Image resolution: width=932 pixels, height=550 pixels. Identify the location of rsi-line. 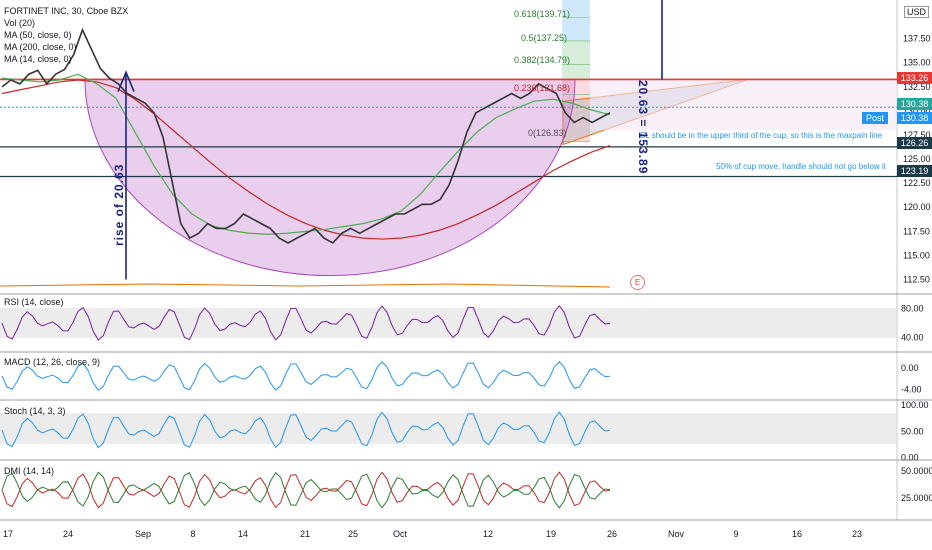
(306, 322).